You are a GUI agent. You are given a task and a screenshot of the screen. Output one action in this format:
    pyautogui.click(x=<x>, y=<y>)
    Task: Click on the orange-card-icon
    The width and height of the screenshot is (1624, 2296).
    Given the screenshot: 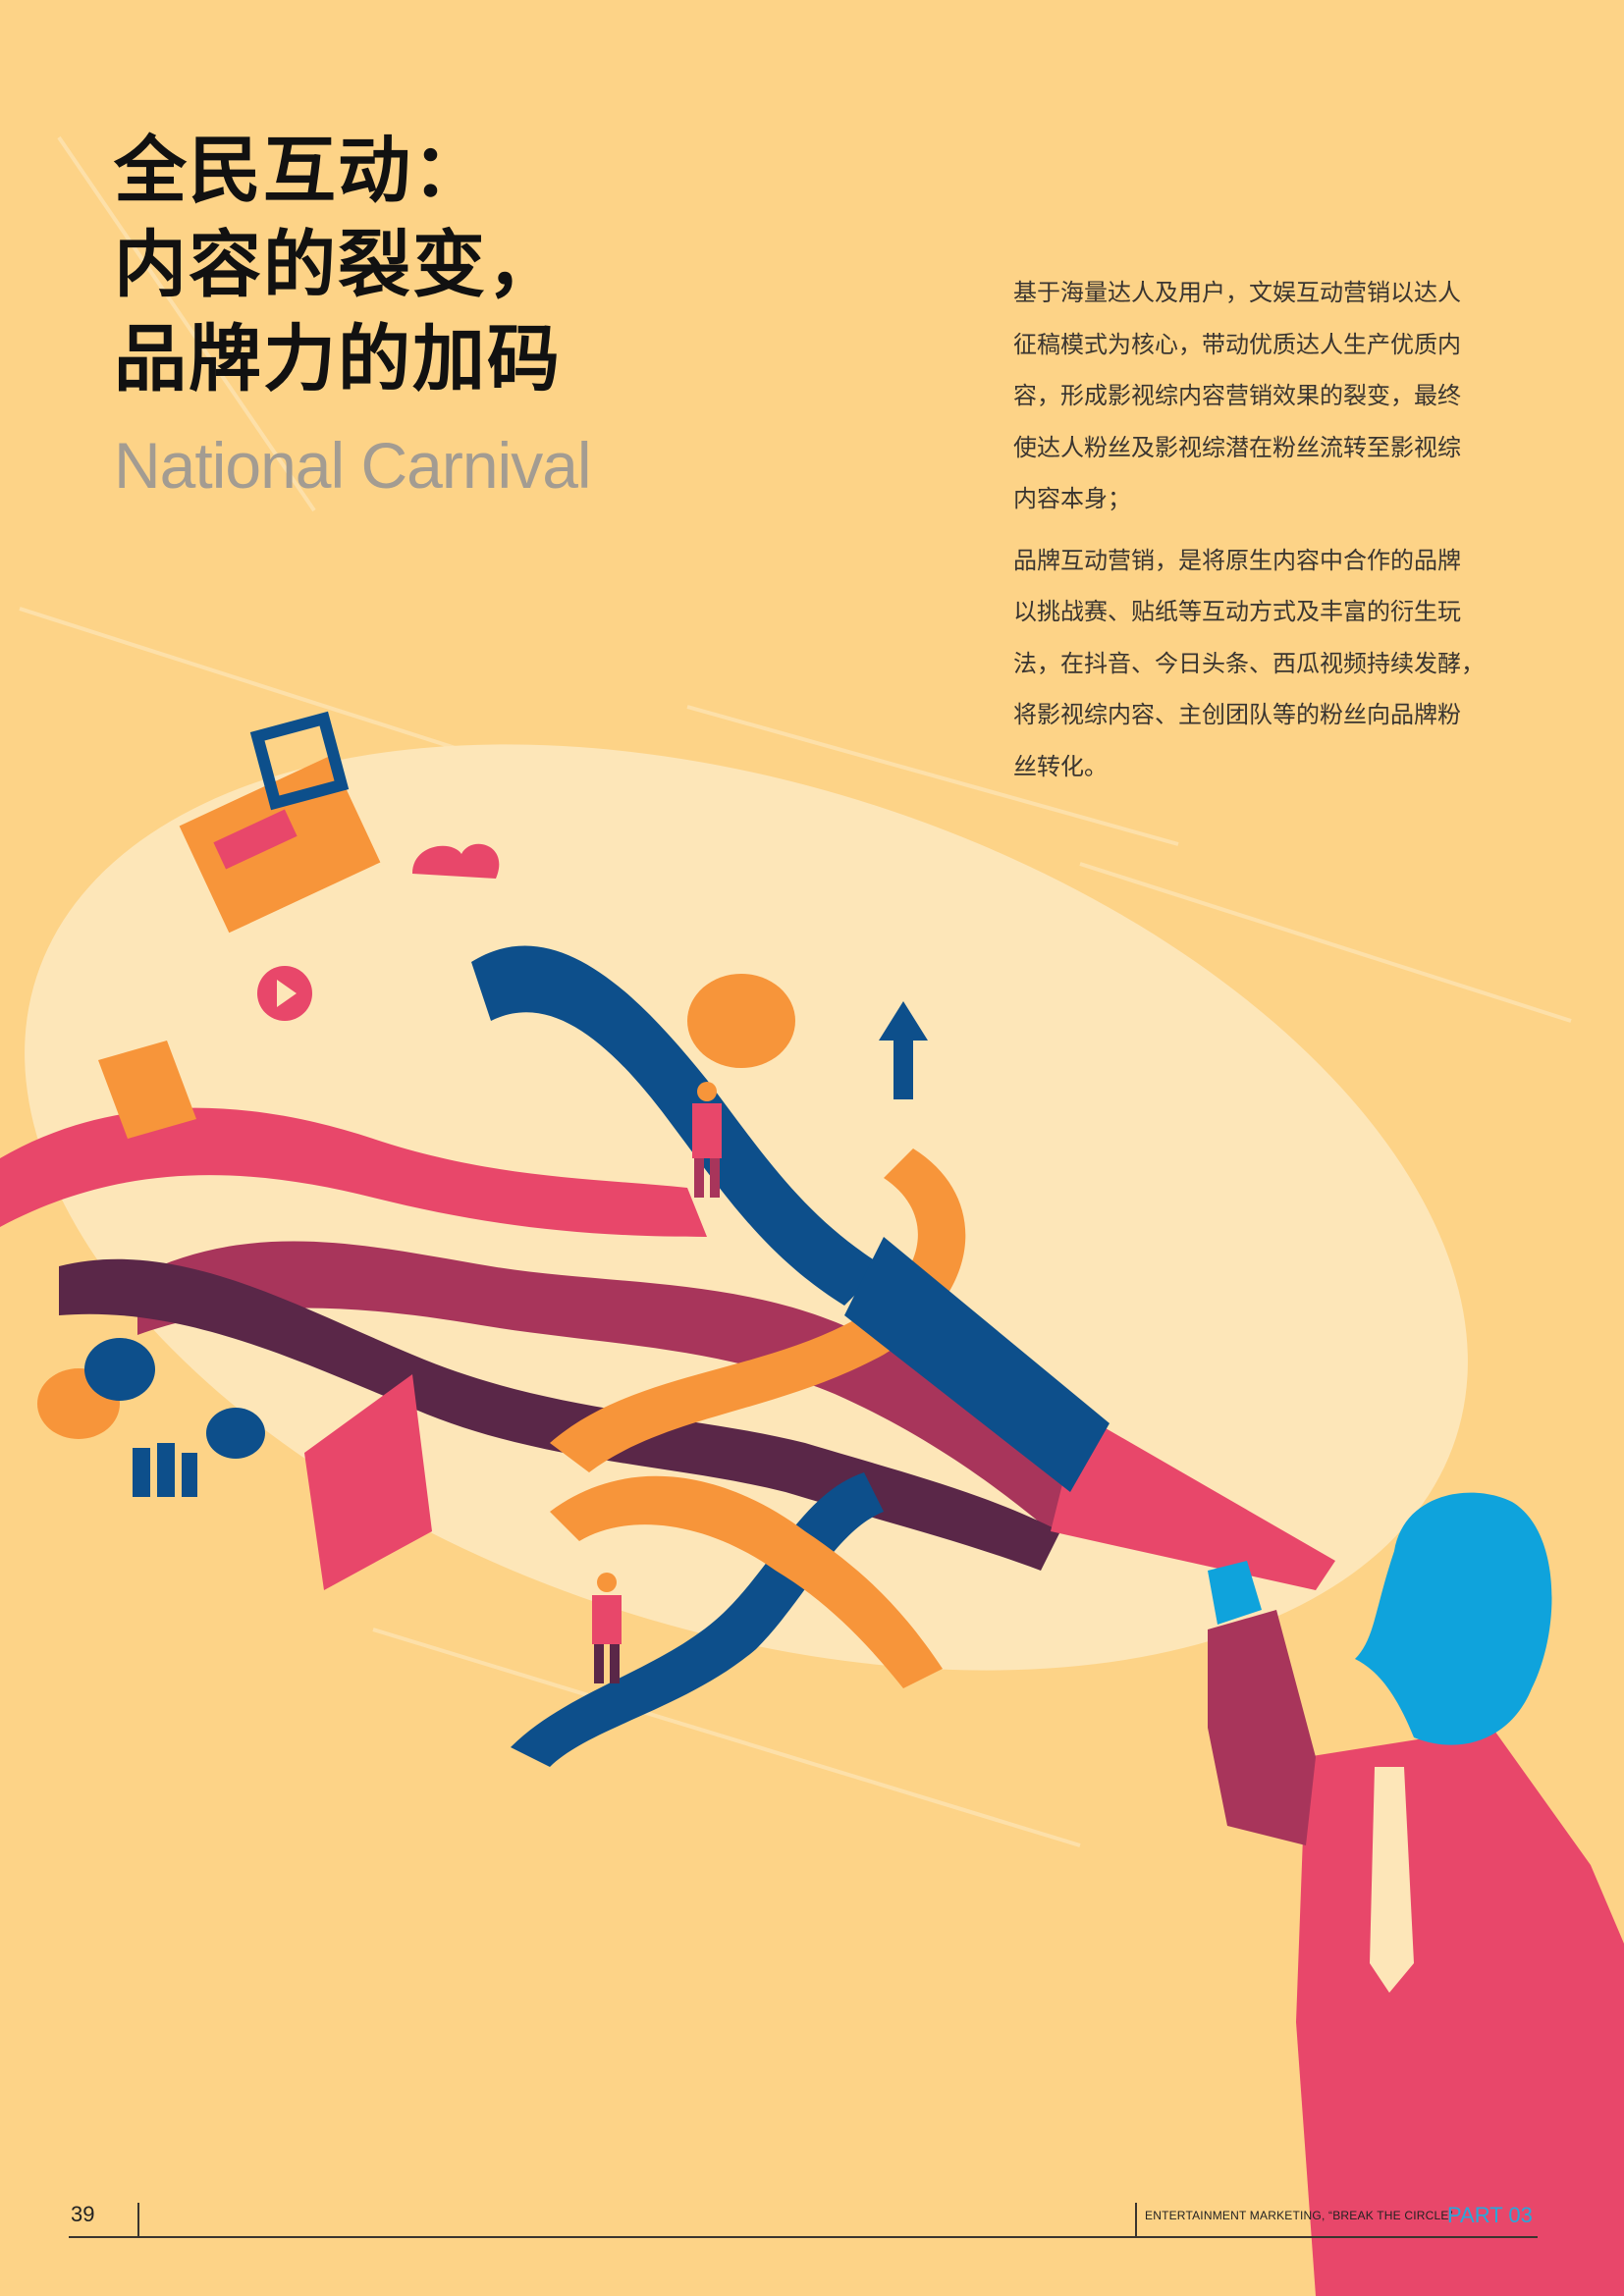 What is the action you would take?
    pyautogui.click(x=280, y=845)
    